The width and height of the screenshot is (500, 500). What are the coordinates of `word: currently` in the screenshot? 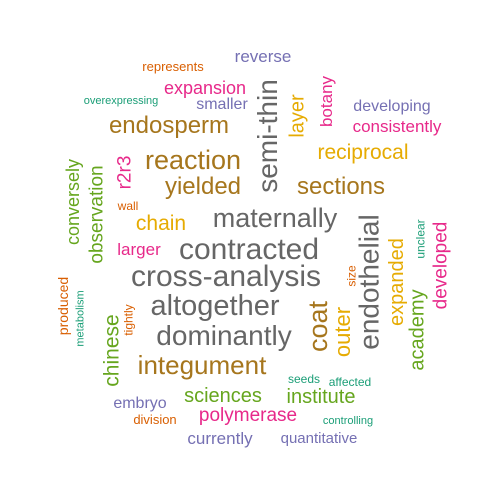 It's located at (220, 438).